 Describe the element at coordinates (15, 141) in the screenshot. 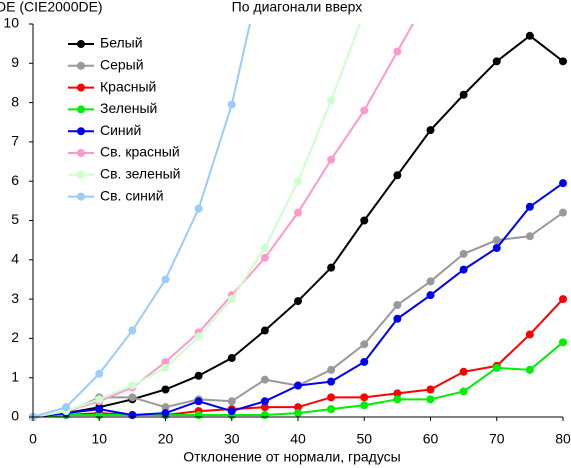

I see `y-tick-label: 7` at that location.